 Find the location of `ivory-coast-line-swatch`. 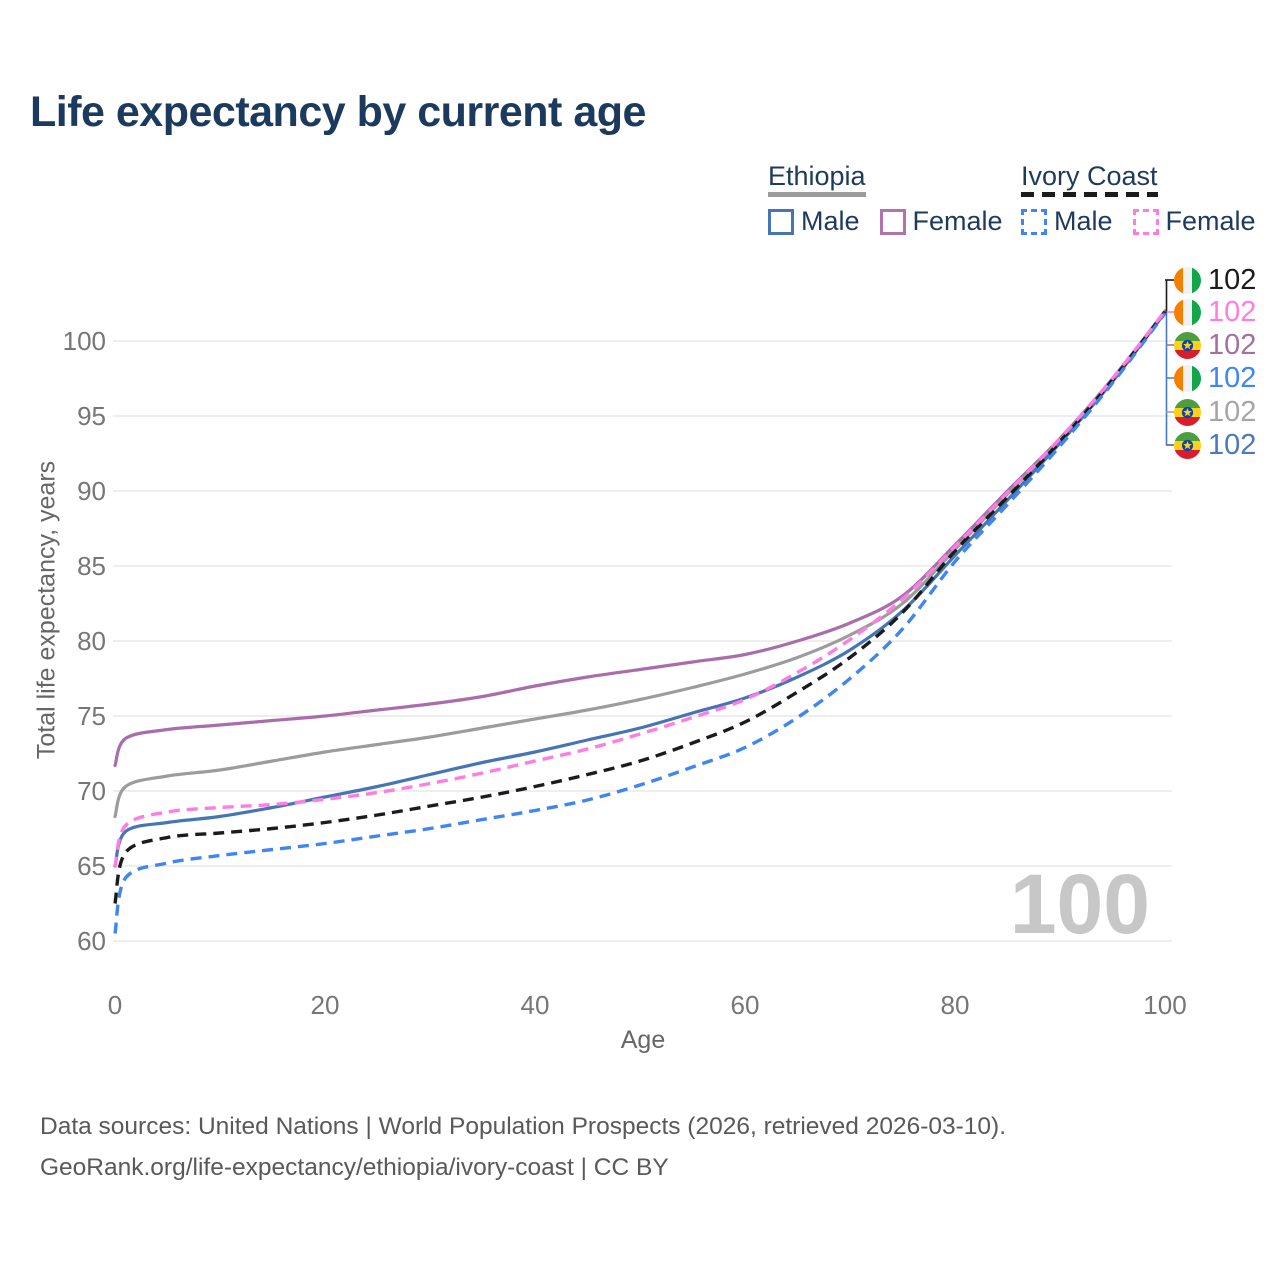

ivory-coast-line-swatch is located at coordinates (1089, 194).